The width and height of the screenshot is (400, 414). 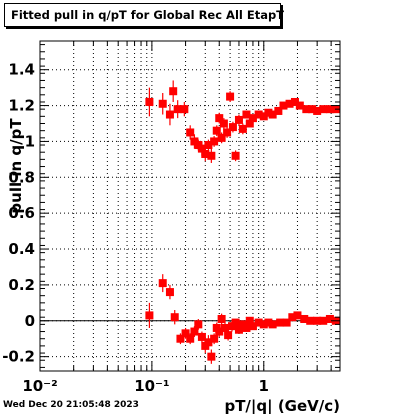 I want to click on y-tick-label: 1, so click(x=30, y=141).